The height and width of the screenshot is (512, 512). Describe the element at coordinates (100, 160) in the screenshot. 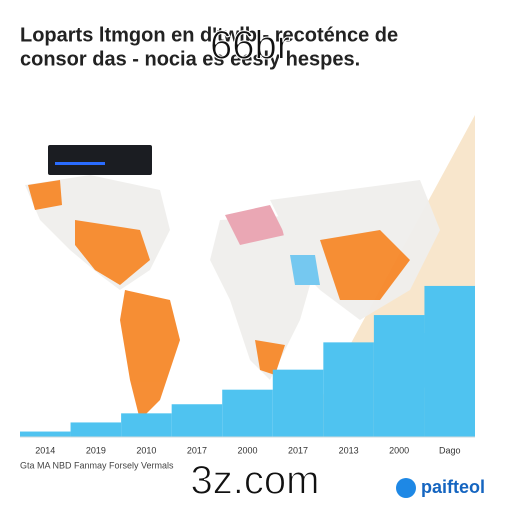

I see `device-image` at that location.